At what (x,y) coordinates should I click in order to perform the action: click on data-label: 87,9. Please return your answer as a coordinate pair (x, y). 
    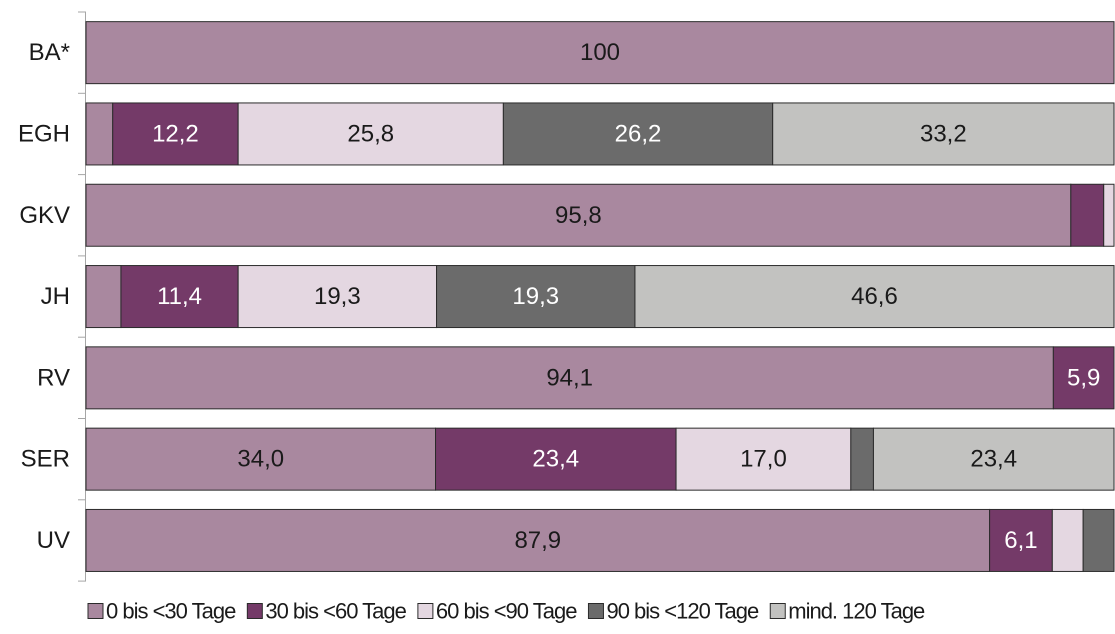
    Looking at the image, I should click on (537, 540).